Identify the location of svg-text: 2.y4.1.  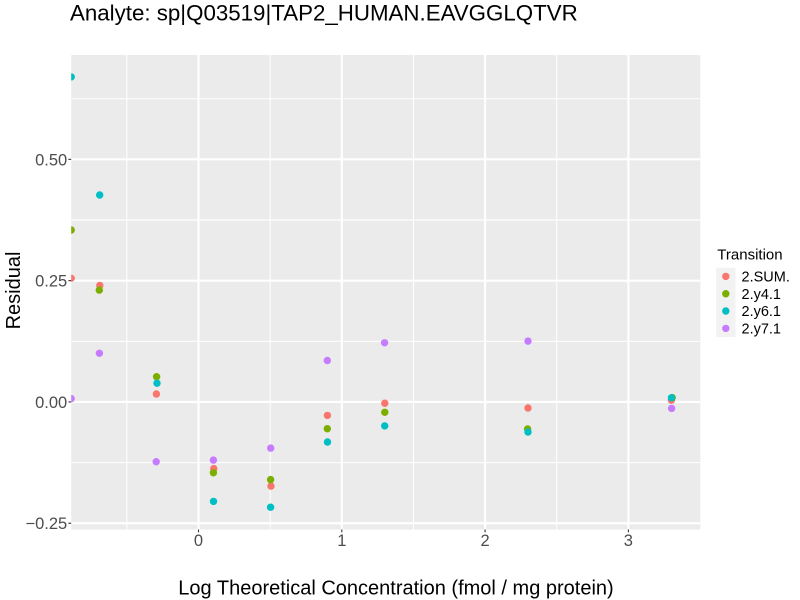
(762, 295).